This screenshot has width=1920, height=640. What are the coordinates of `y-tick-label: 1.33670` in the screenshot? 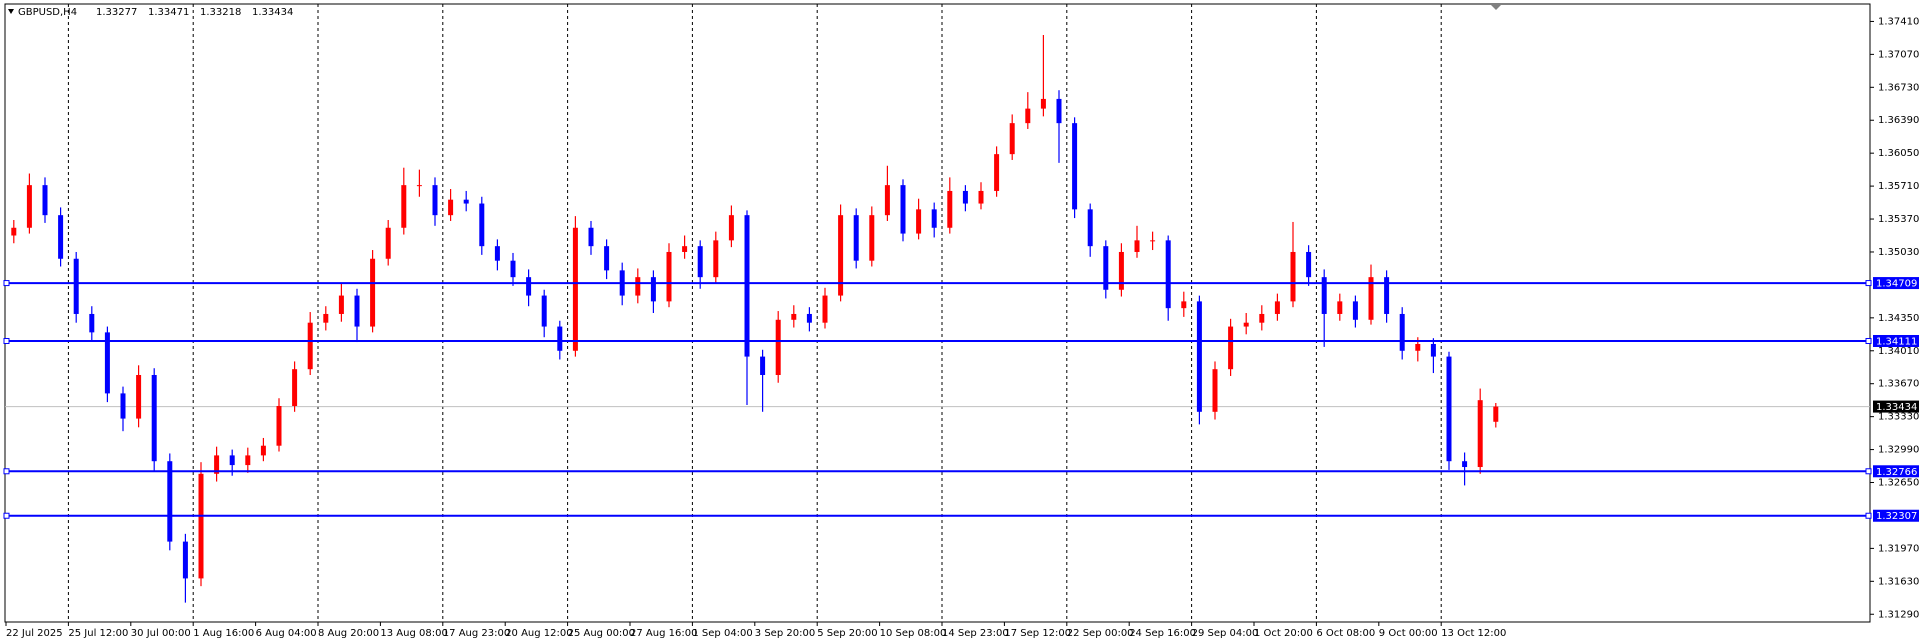 It's located at (1898, 384).